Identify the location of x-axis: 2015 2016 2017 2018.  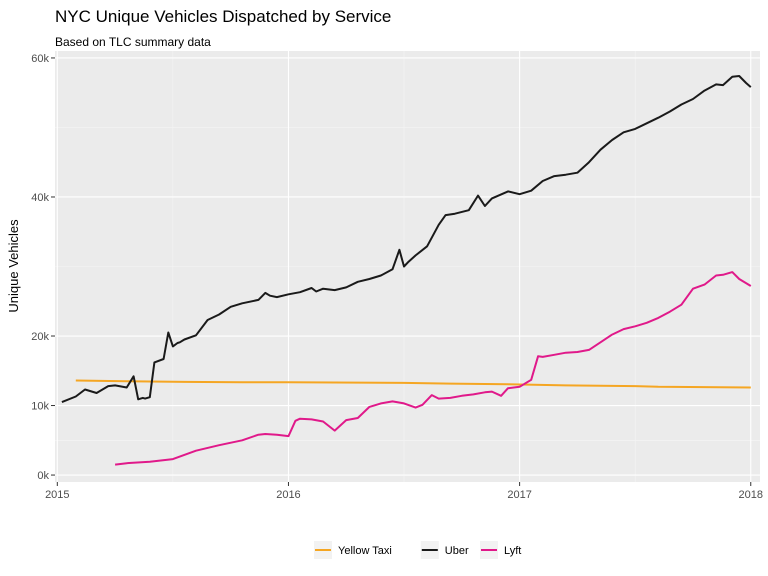
(404, 491).